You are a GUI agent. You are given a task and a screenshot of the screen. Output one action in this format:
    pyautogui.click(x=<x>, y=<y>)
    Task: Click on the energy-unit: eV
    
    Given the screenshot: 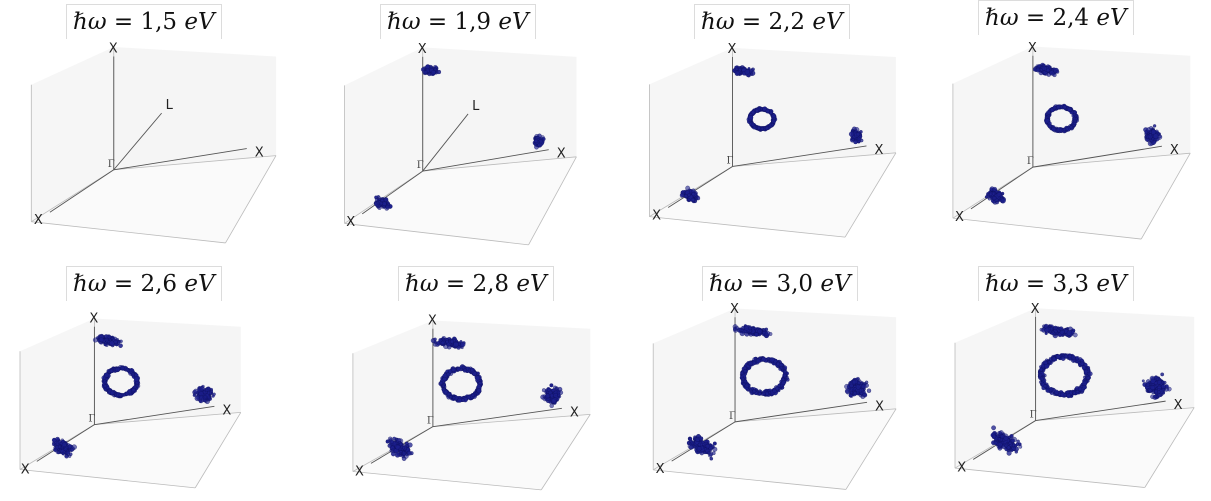 What is the action you would take?
    pyautogui.click(x=1111, y=18)
    